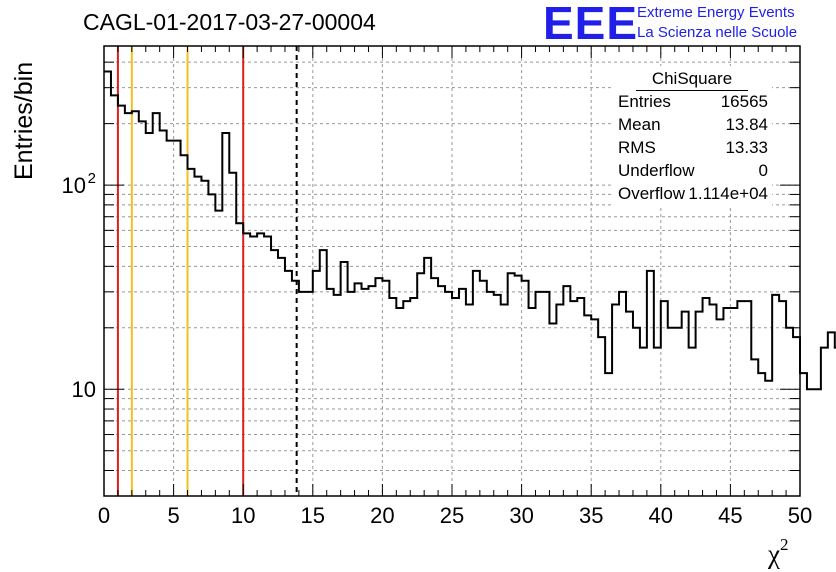 The width and height of the screenshot is (836, 572). What do you see at coordinates (637, 147) in the screenshot?
I see `stats-key: RMS` at bounding box center [637, 147].